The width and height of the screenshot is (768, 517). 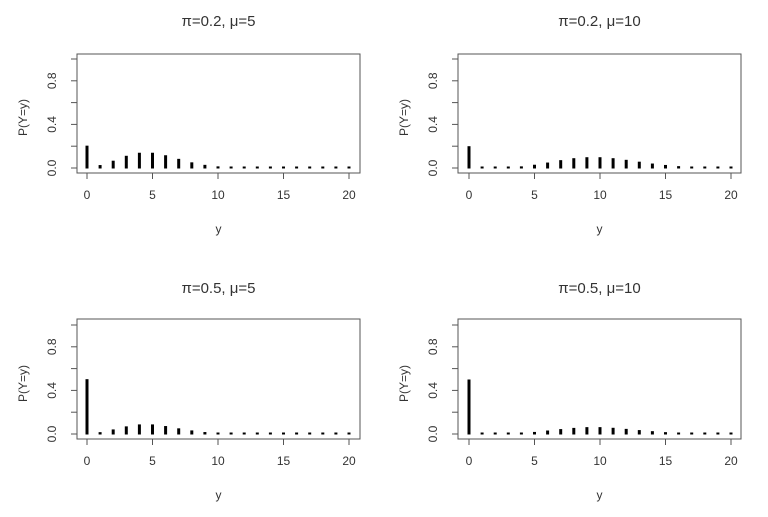 What do you see at coordinates (218, 288) in the screenshot?
I see `panel-title: π=0.5, μ=5` at bounding box center [218, 288].